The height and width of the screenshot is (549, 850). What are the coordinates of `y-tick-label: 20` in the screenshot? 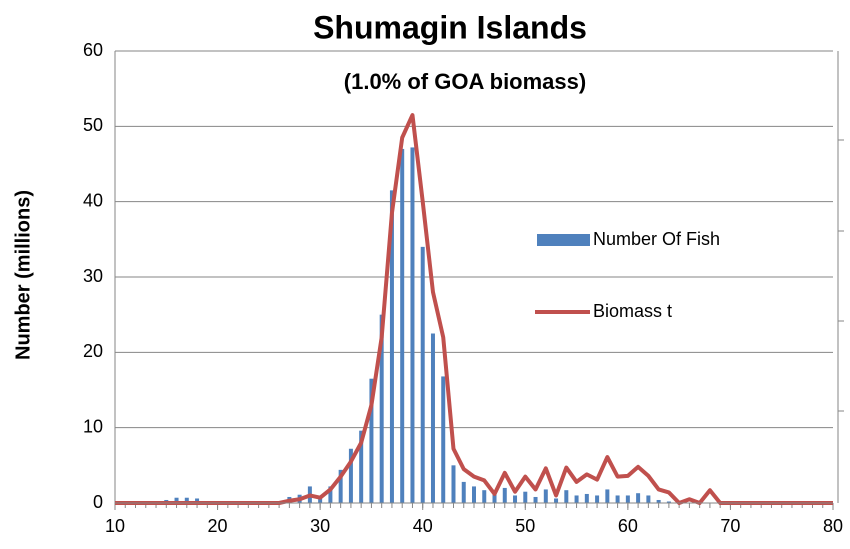 It's located at (93, 351).